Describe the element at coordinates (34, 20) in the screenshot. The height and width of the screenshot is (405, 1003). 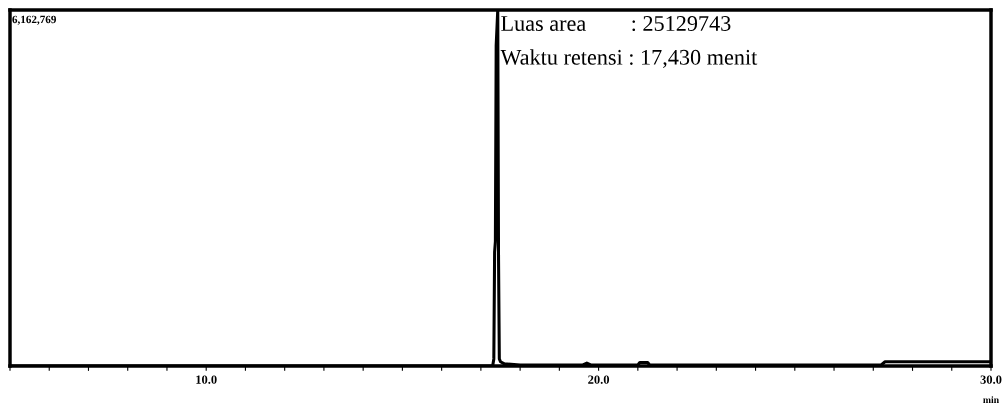
I see `annotation: 6,162,769` at that location.